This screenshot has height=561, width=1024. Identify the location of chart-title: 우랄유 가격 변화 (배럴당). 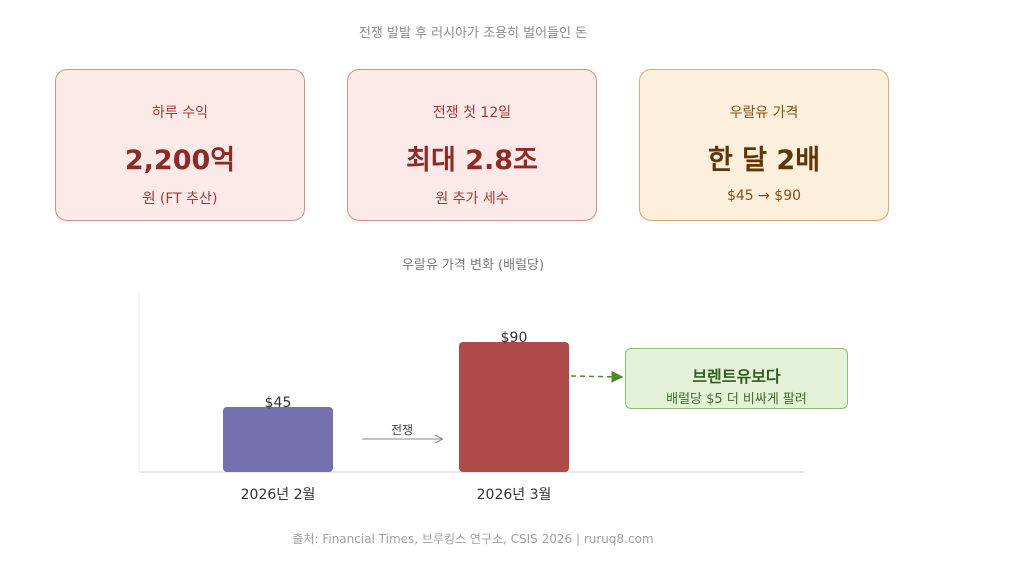
(473, 265).